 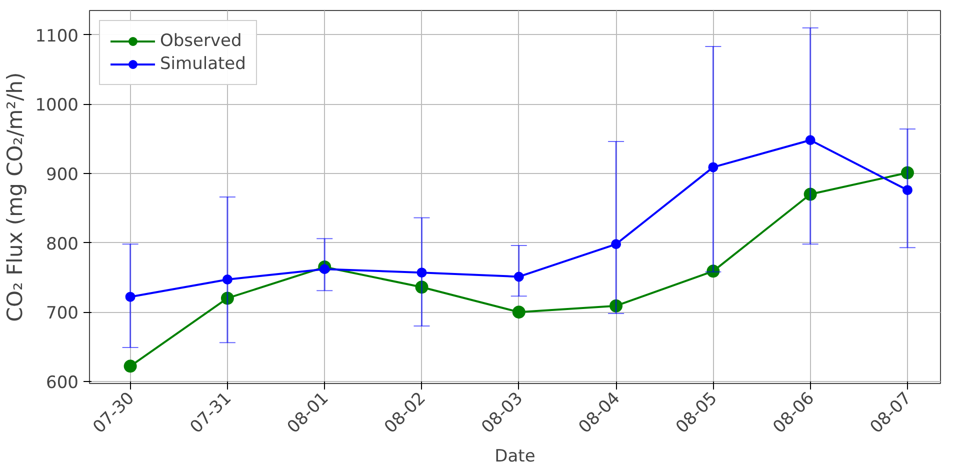 What do you see at coordinates (201, 41) in the screenshot?
I see `legend-label: Observed` at bounding box center [201, 41].